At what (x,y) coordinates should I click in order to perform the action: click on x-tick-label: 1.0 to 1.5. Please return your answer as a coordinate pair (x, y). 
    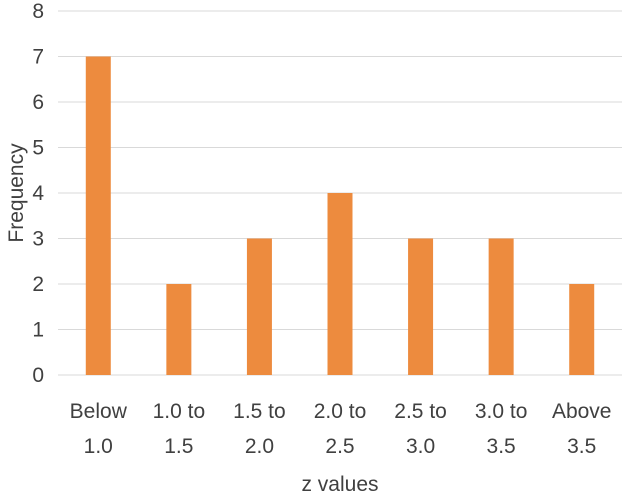
    Looking at the image, I should click on (179, 429).